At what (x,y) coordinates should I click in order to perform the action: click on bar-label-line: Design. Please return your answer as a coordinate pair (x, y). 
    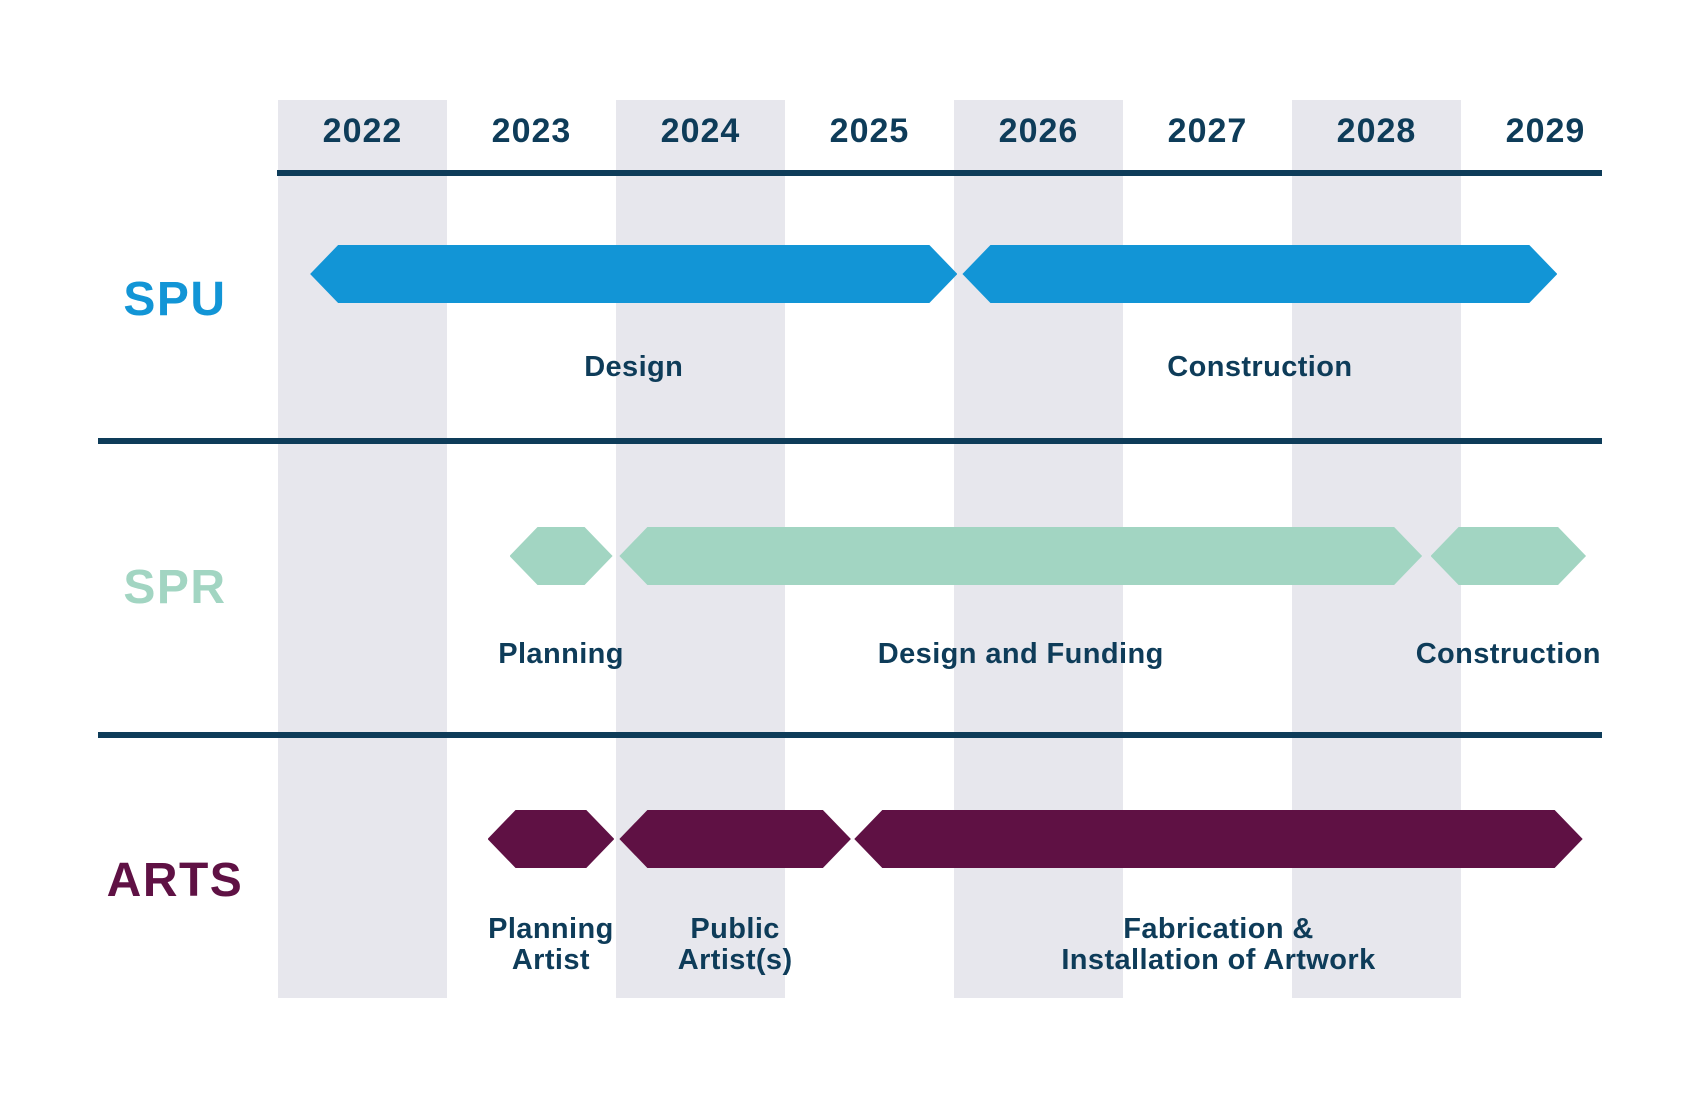
    Looking at the image, I should click on (634, 367).